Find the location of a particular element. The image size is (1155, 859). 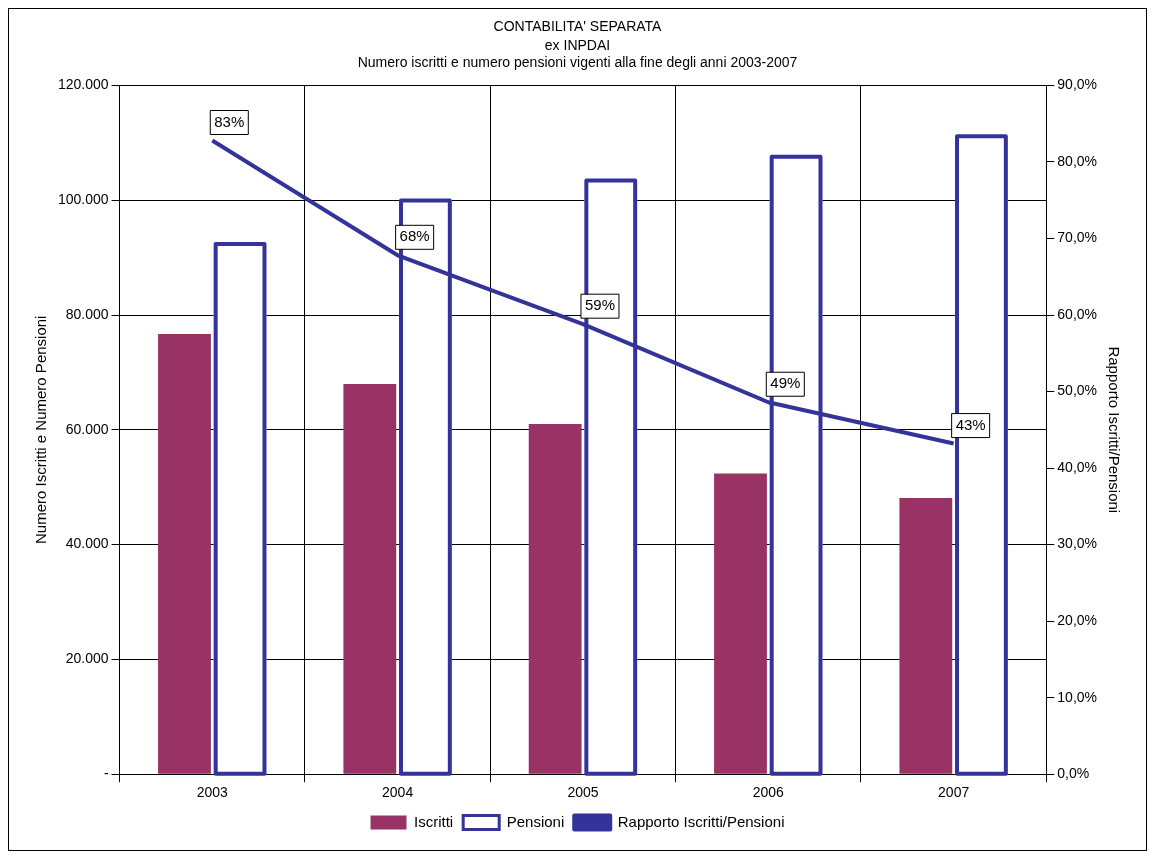

y-tick-label: 40.000 is located at coordinates (87, 543).